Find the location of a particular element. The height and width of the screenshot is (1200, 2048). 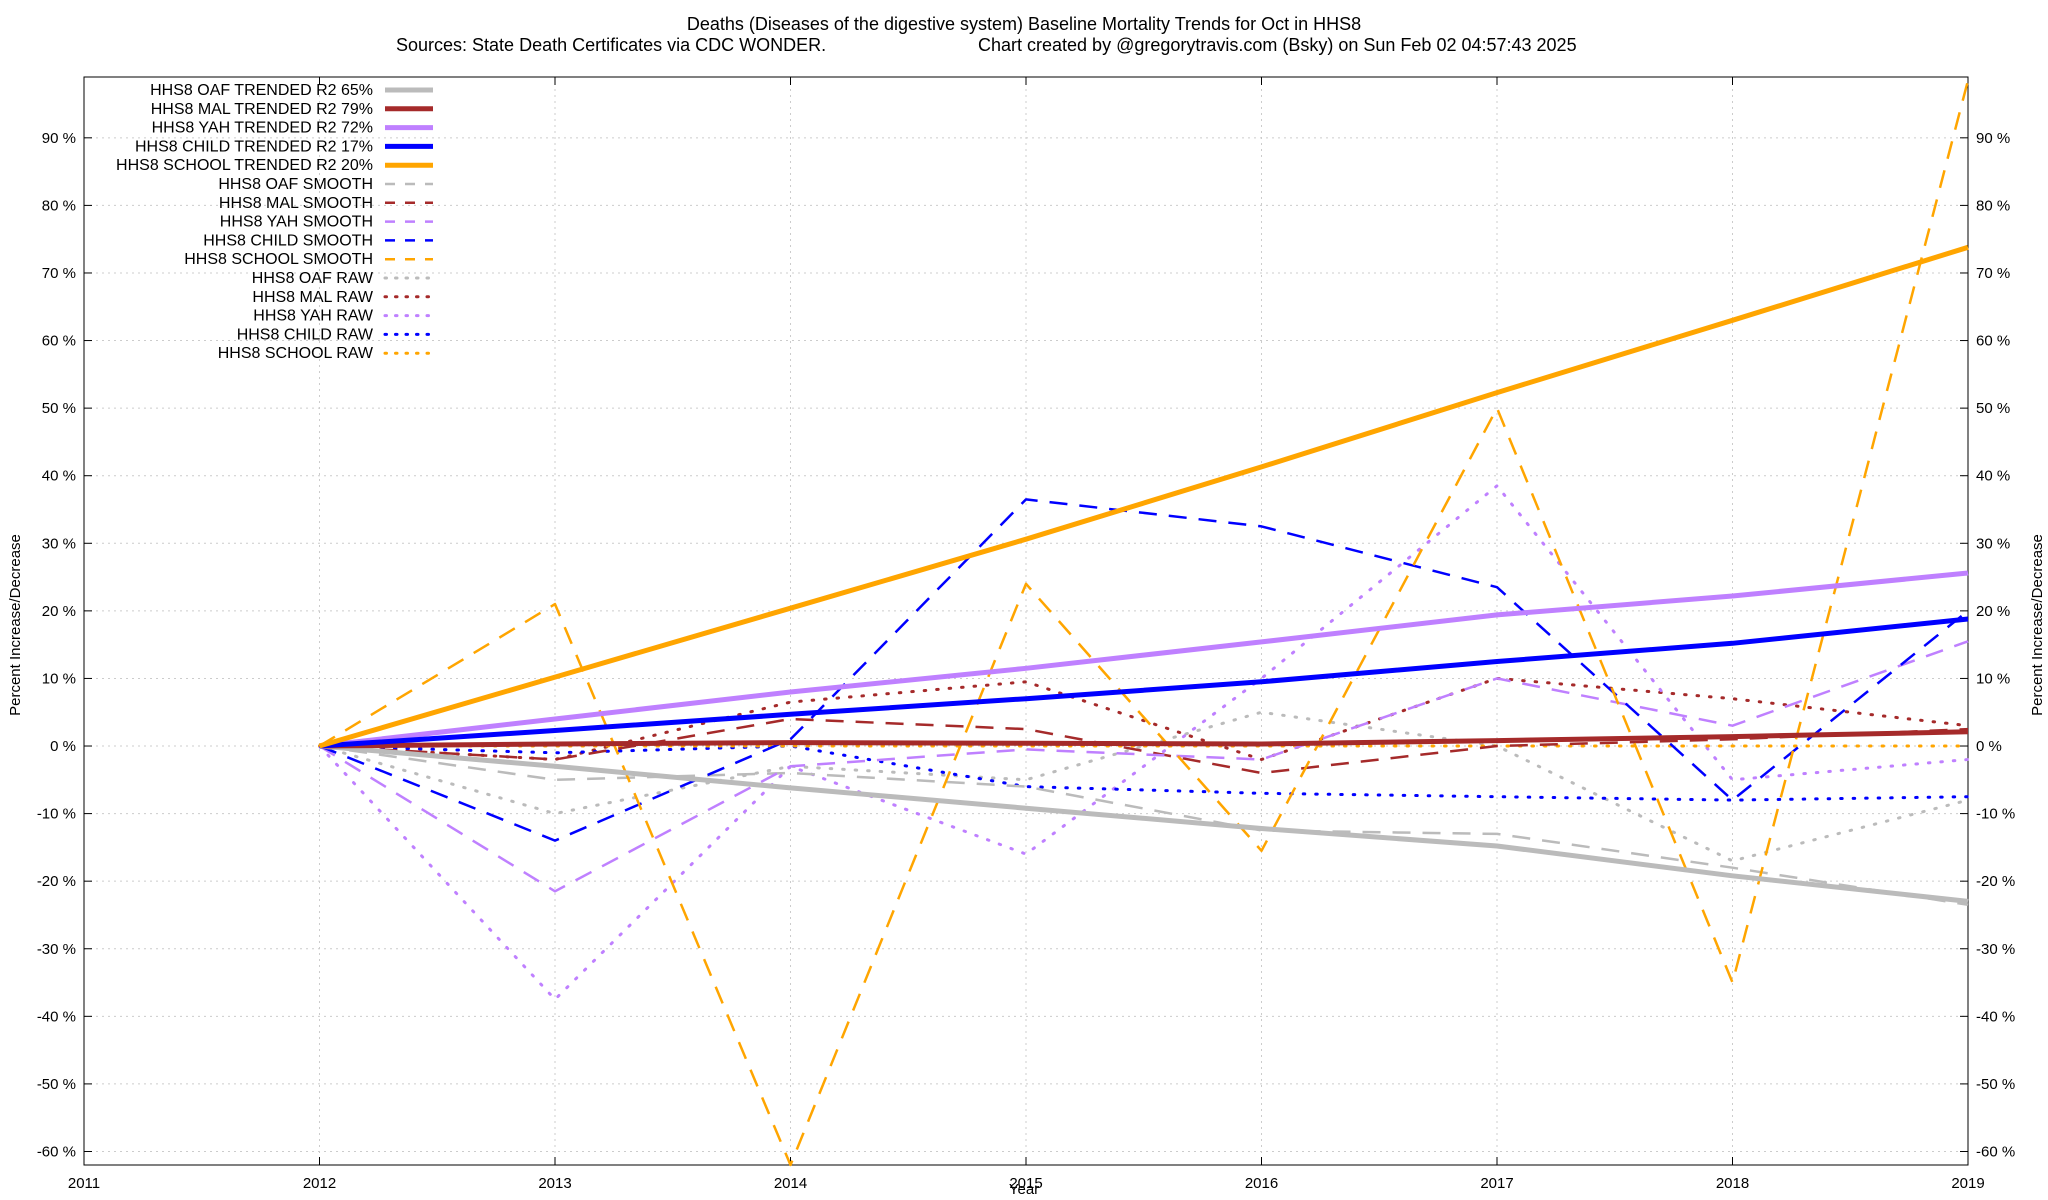

y-axis-title-left: Percent Increase/Decrease is located at coordinates (15, 625).